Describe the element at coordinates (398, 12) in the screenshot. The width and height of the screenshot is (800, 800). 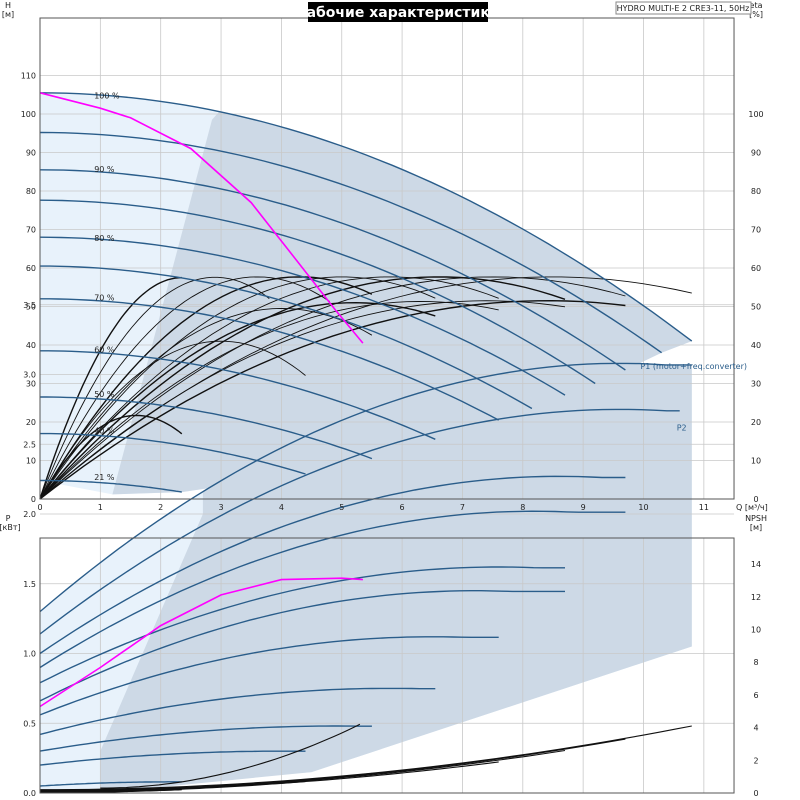
I see `title-banner` at that location.